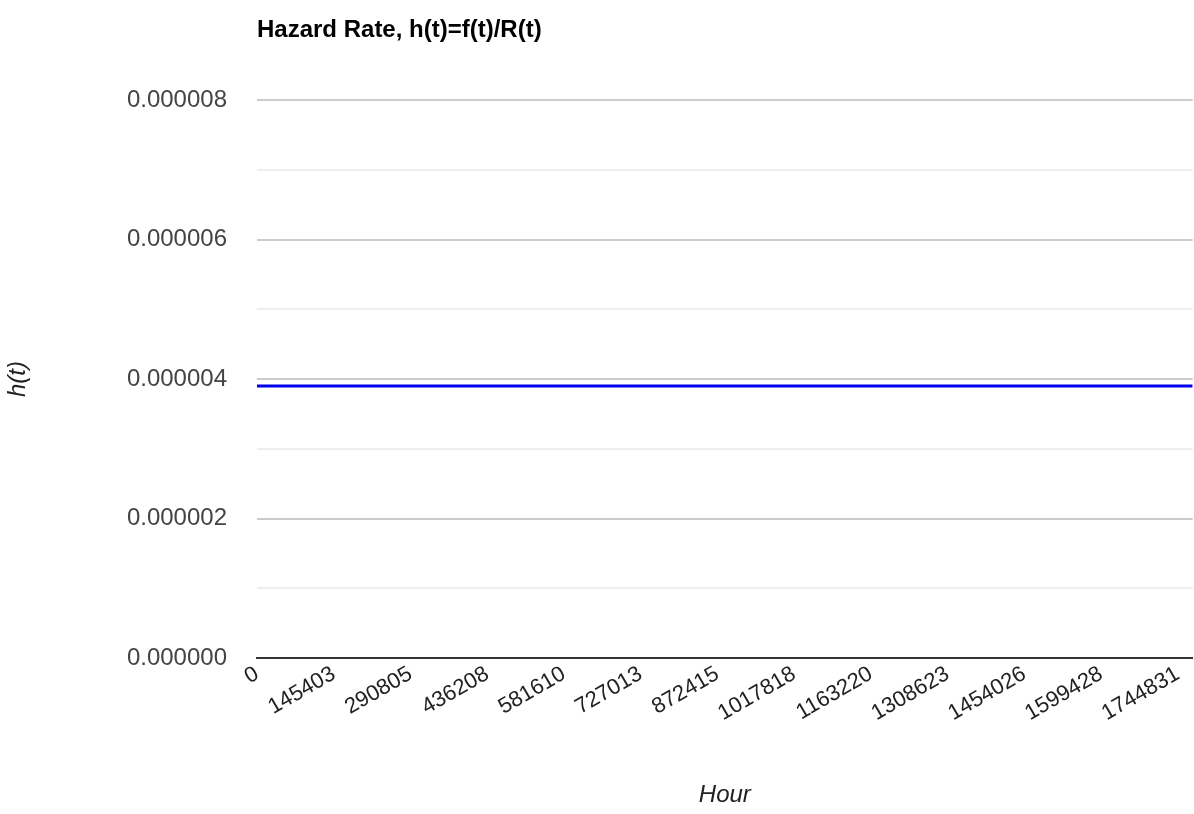 The height and width of the screenshot is (814, 1194). Describe the element at coordinates (251, 674) in the screenshot. I see `x-tick-label: 0` at that location.